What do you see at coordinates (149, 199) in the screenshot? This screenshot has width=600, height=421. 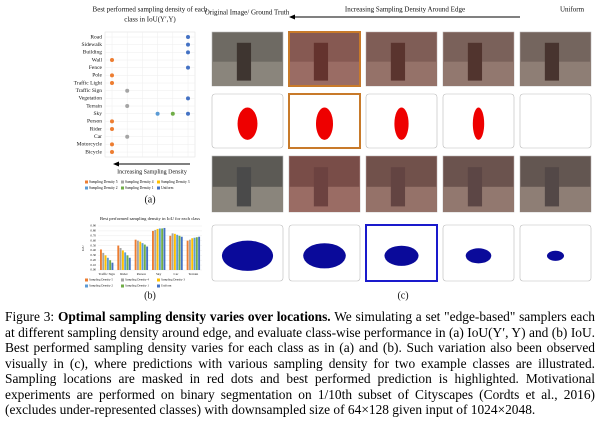 I see `panel-label: (a)` at bounding box center [149, 199].